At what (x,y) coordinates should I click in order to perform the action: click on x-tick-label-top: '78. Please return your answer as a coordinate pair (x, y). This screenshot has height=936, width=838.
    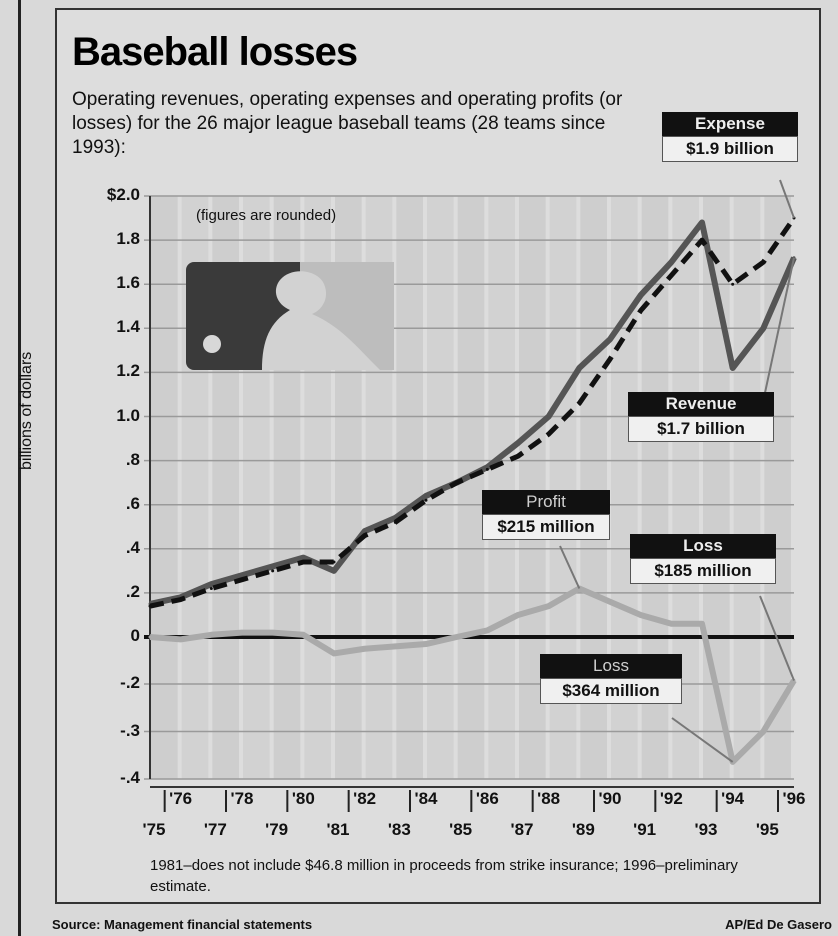
    Looking at the image, I should click on (242, 798).